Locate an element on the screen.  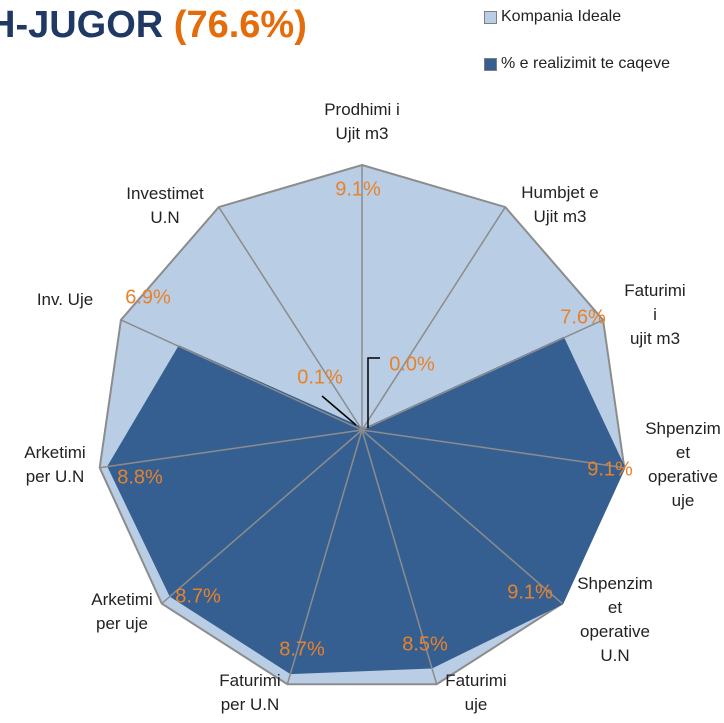
category-label: Investimet U.N is located at coordinates (165, 205).